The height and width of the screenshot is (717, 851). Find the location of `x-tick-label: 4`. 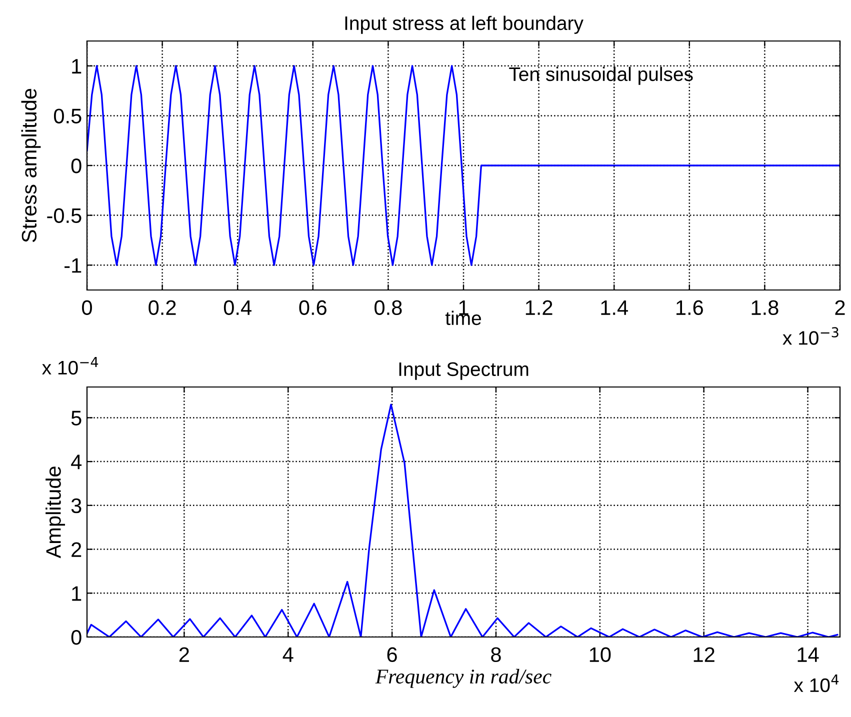

x-tick-label: 4 is located at coordinates (288, 654).